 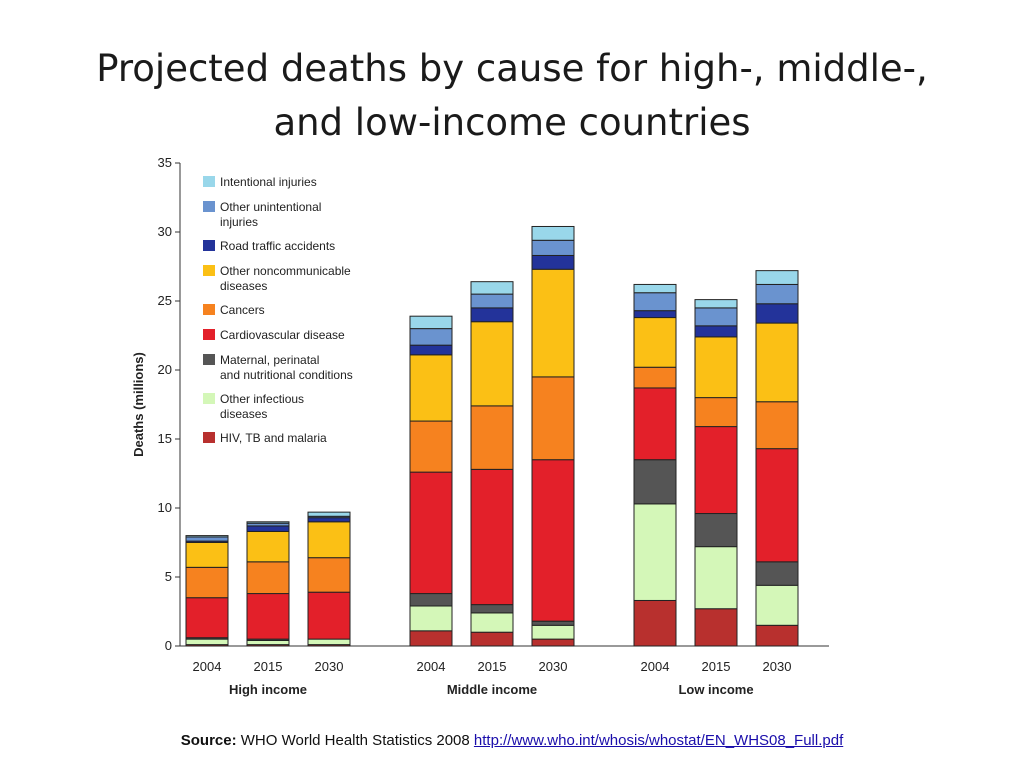 I want to click on legend-label: Other noncommunicable, so click(x=285, y=271).